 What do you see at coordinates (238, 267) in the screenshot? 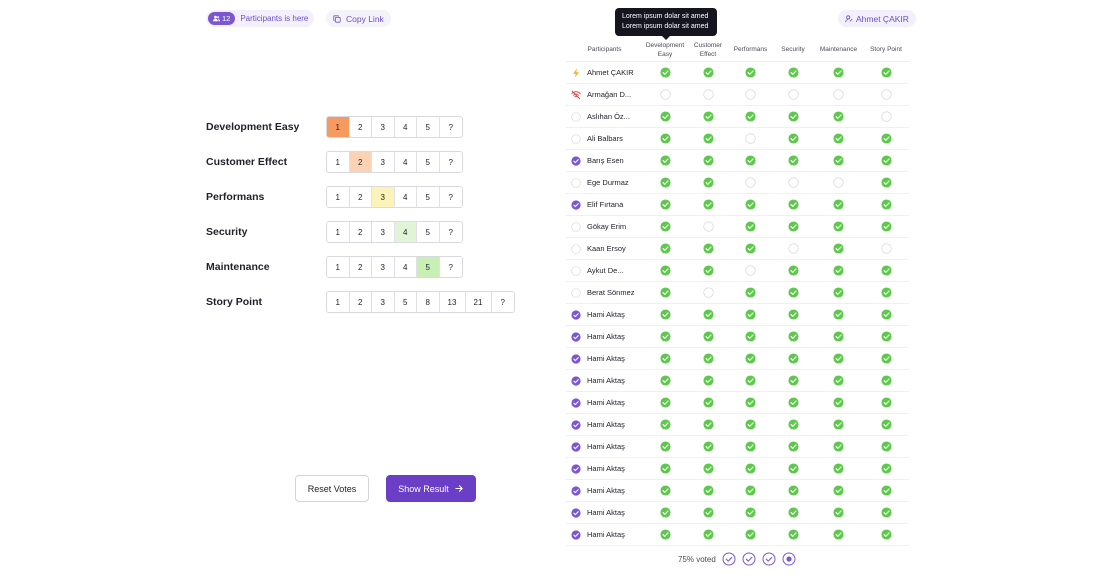
I see `vote-category-label: Maintenance` at bounding box center [238, 267].